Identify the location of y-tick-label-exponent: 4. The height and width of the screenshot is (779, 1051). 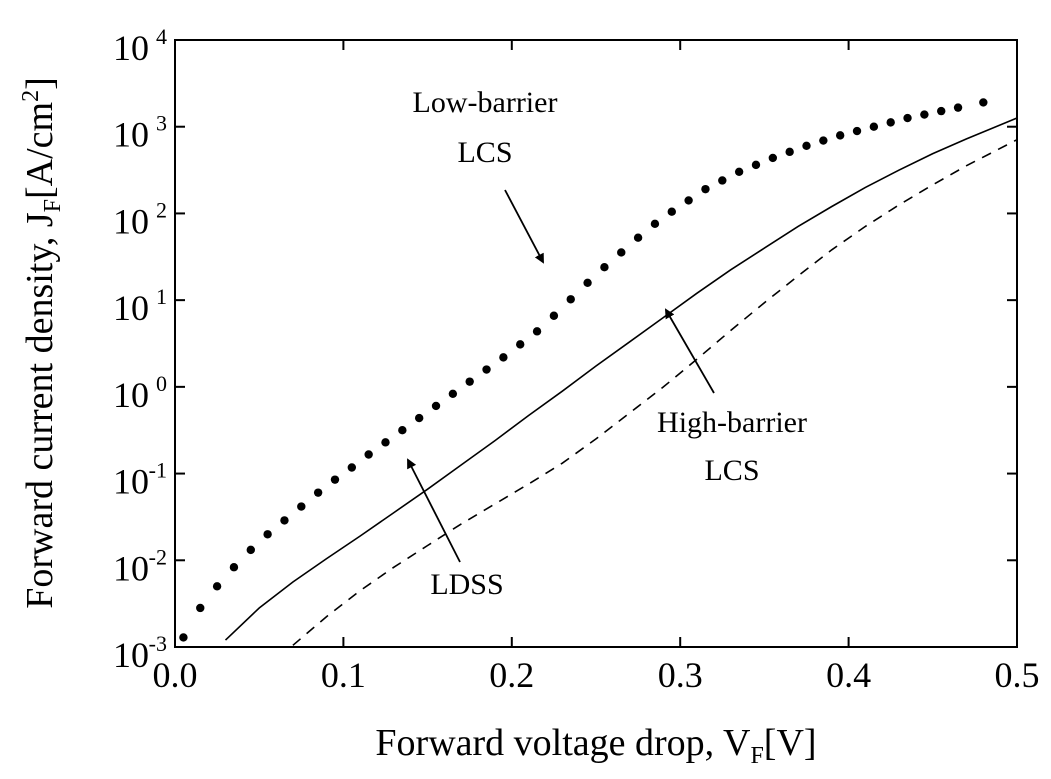
(161, 36).